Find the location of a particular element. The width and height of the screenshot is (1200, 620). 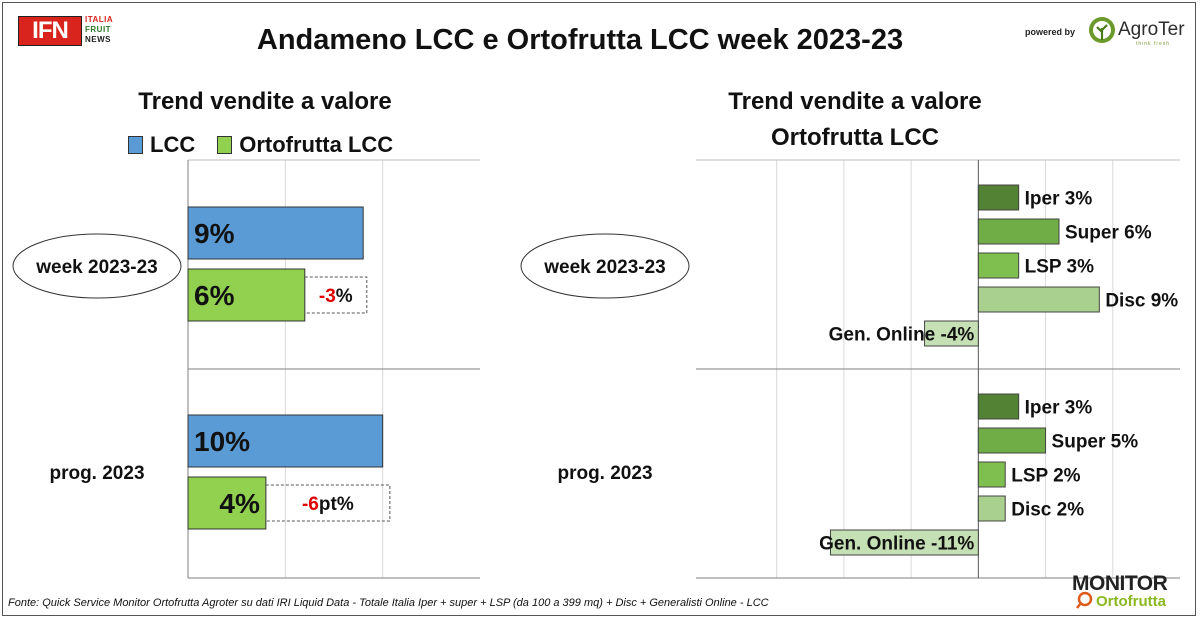

diff-label: -6pt% is located at coordinates (328, 504).